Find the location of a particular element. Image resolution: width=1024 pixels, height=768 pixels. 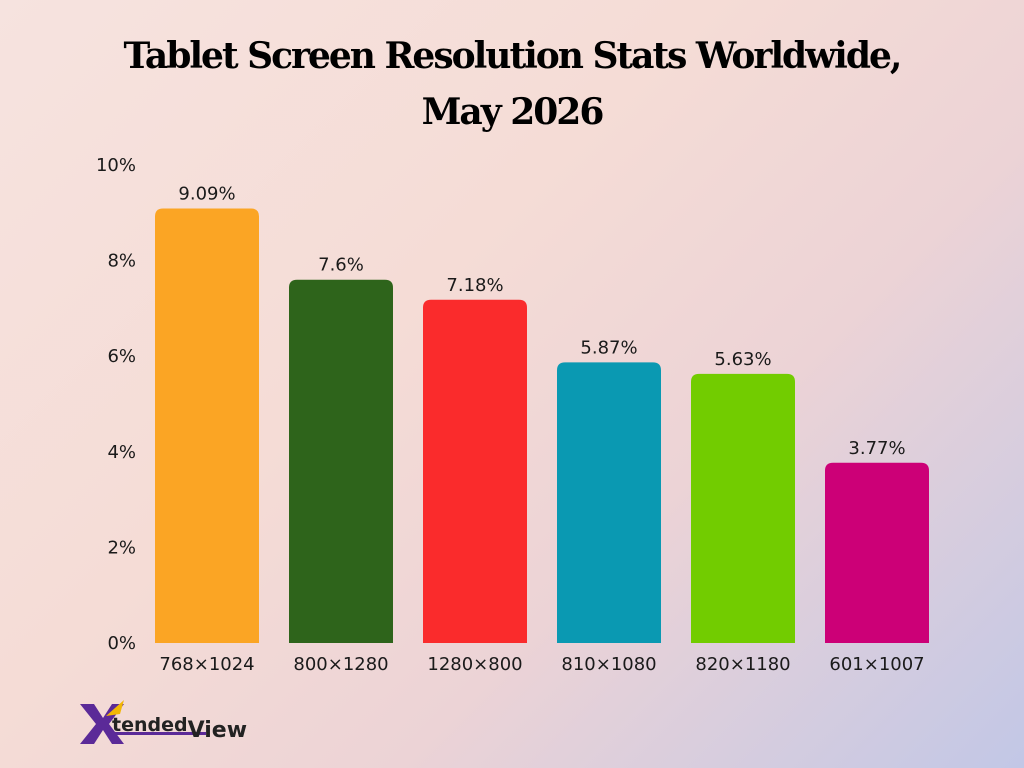

y-tick-label: 4% is located at coordinates (121, 452).